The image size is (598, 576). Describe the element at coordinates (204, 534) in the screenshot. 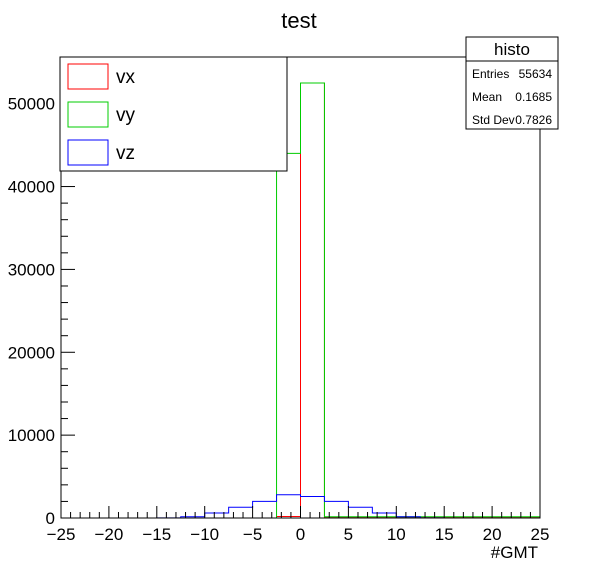

I see `x-tick-label: −10` at that location.